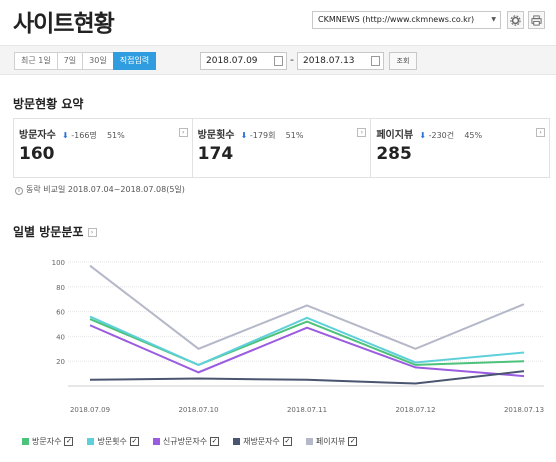 The image size is (556, 462). Describe the element at coordinates (216, 135) in the screenshot. I see `summary-label: 방문횟수` at that location.